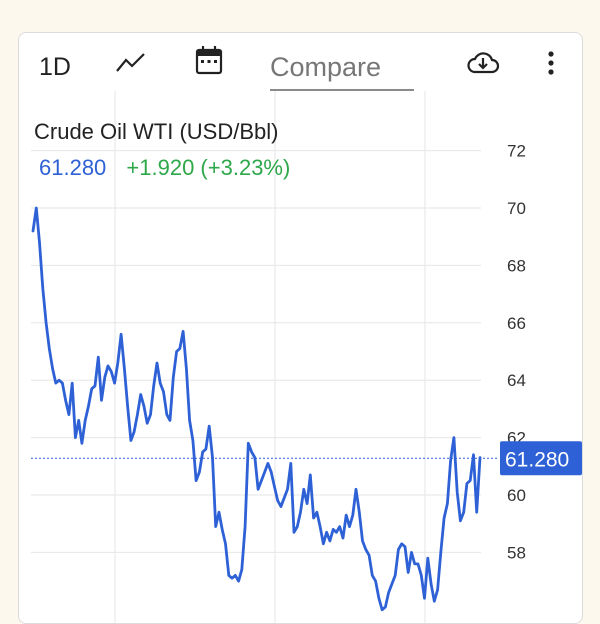 The height and width of the screenshot is (624, 600). I want to click on y-tick-label: 66, so click(516, 323).